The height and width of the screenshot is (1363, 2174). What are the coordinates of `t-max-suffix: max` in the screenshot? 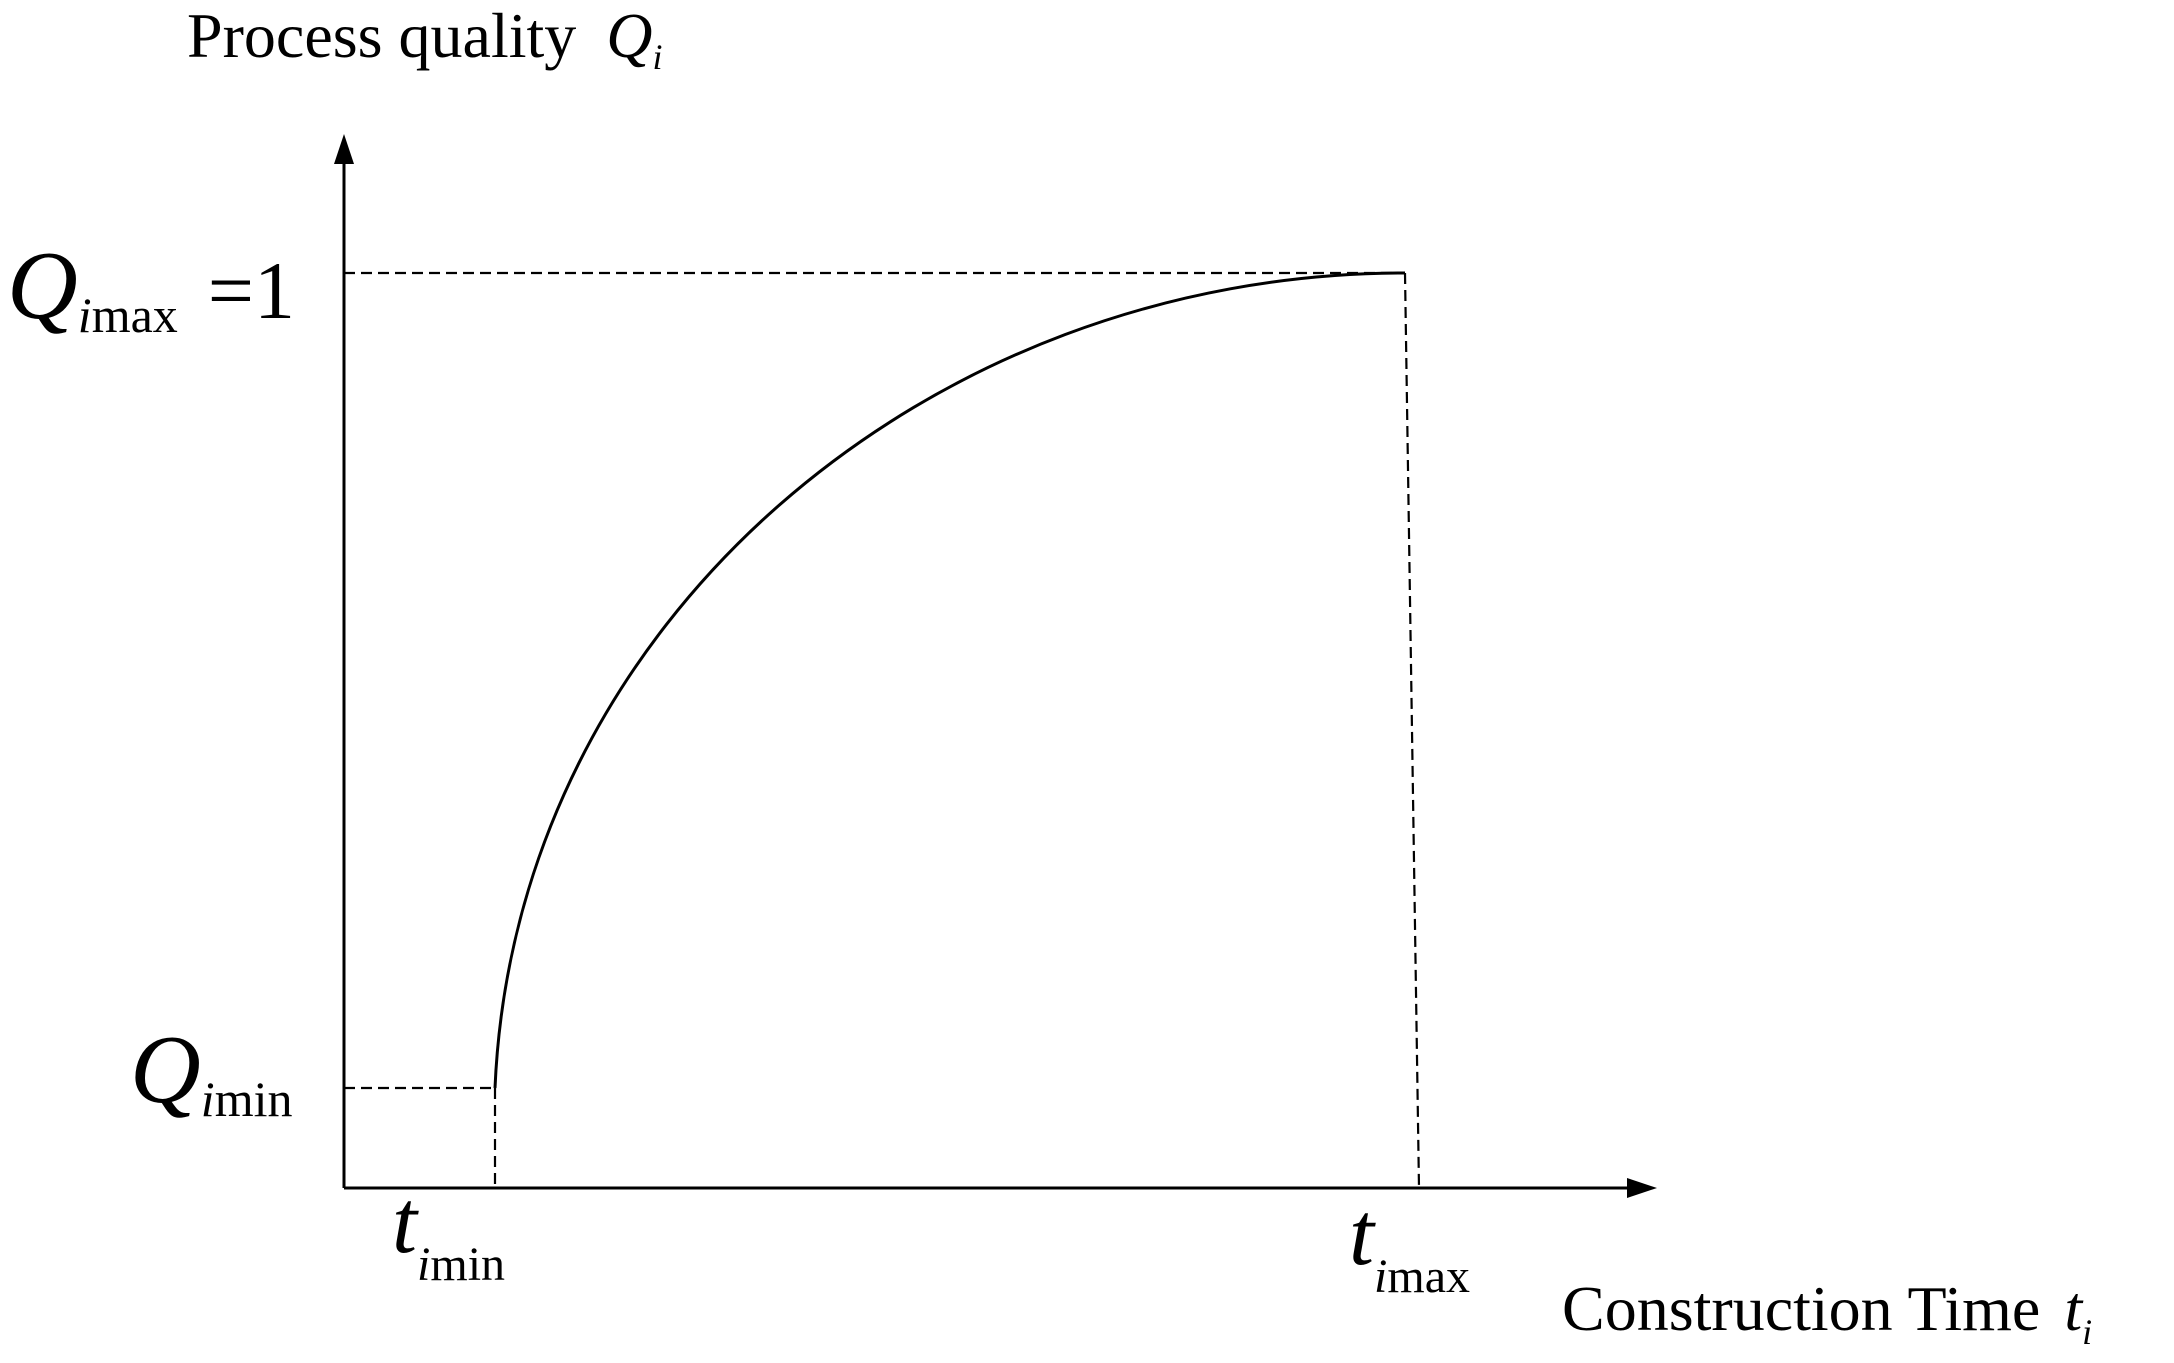 It's located at (1428, 1276).